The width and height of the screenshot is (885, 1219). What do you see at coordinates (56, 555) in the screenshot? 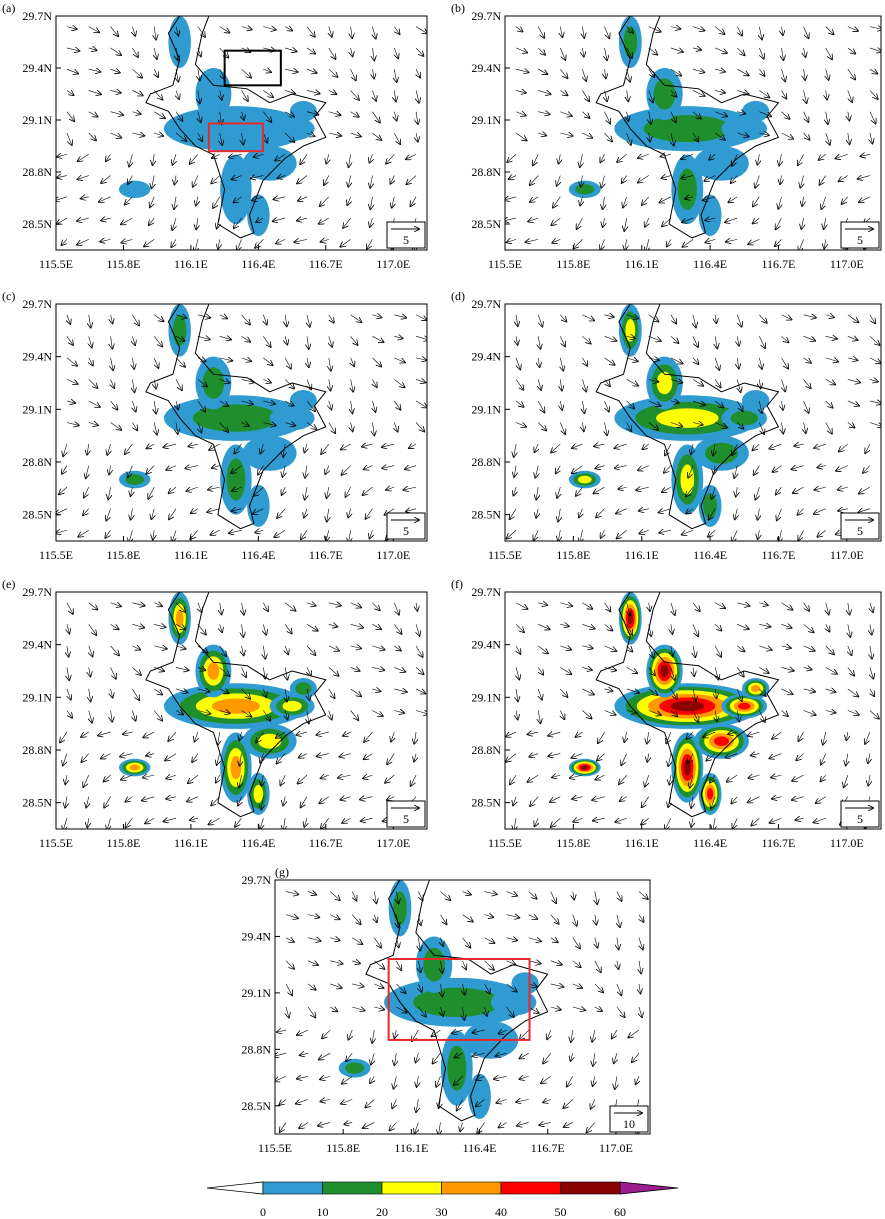
I see `x-tick-label: 115.5E` at bounding box center [56, 555].